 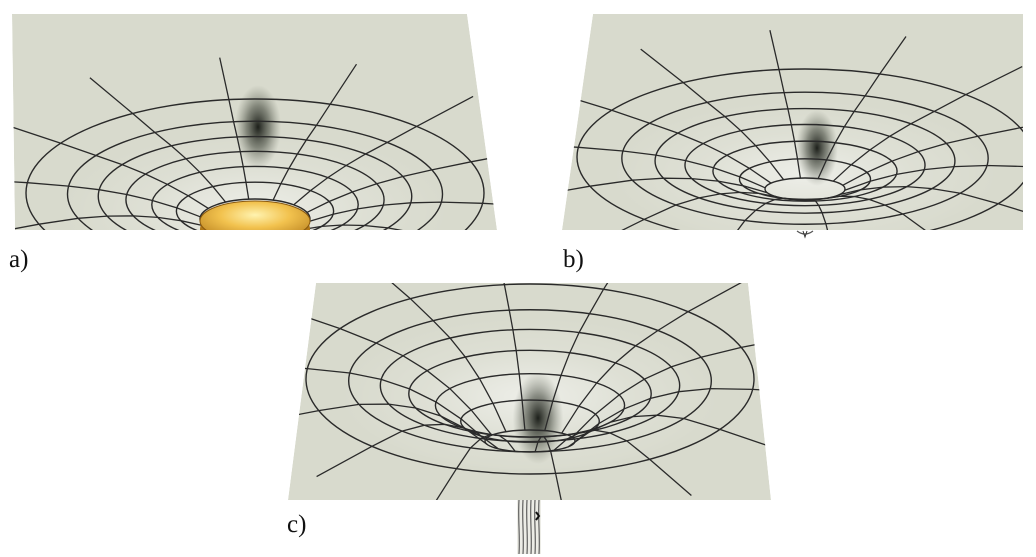 I want to click on central-mass, so click(x=255, y=215).